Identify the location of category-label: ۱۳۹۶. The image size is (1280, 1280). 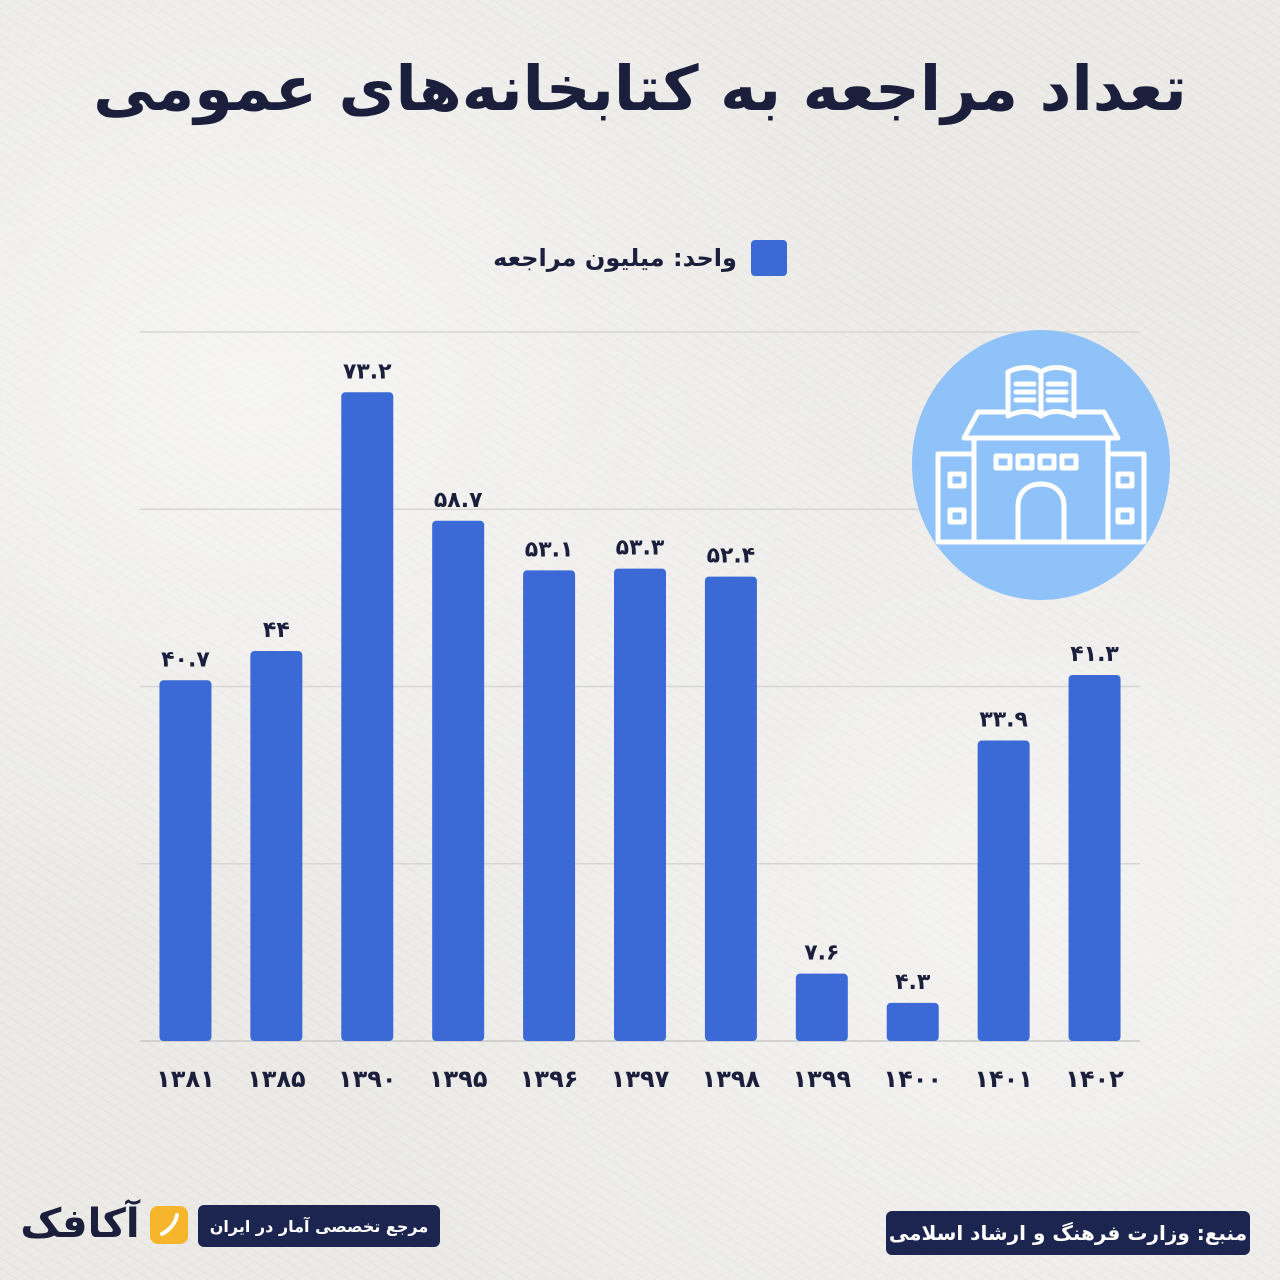
(549, 1079).